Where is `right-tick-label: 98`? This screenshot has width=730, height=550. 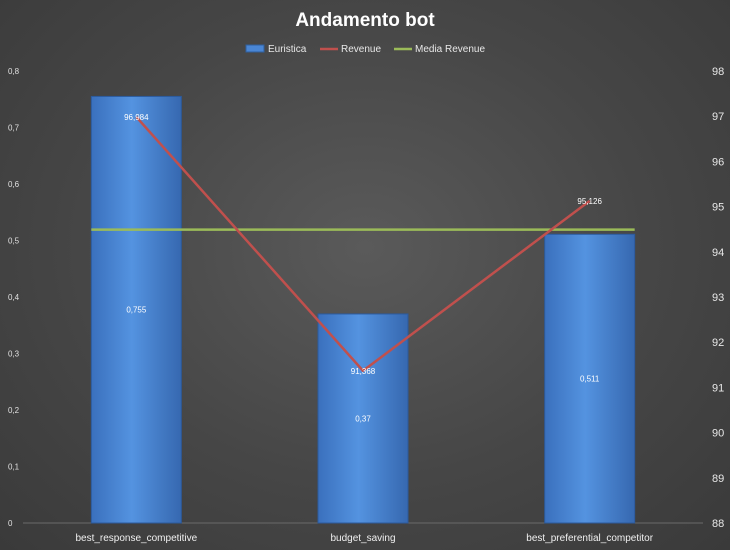 right-tick-label: 98 is located at coordinates (718, 72).